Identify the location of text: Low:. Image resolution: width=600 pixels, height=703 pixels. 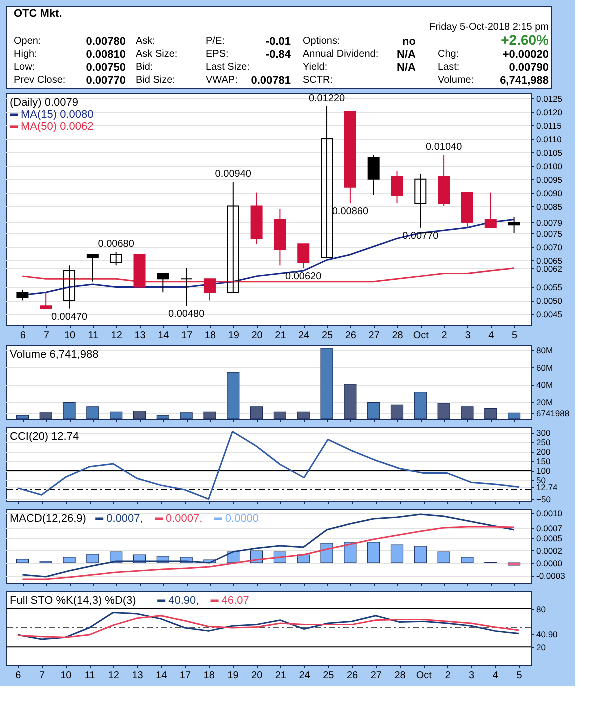
(25, 67).